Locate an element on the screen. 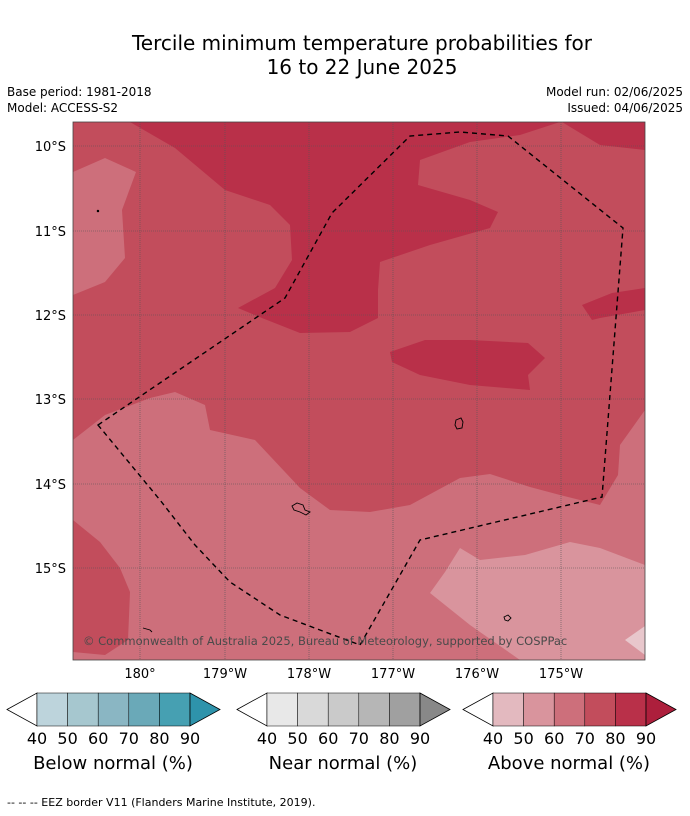  field-above-60-west is located at coordinates (104, 226).